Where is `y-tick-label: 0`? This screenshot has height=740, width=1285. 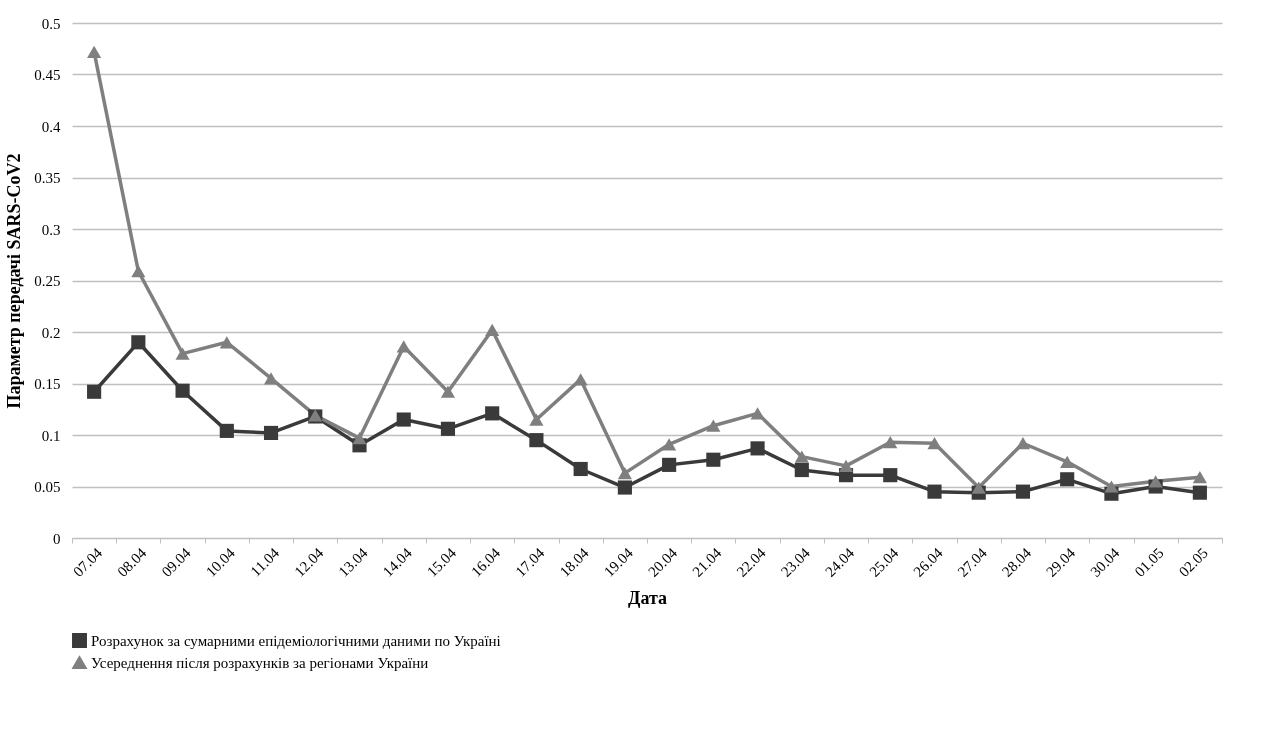 y-tick-label: 0 is located at coordinates (57, 538).